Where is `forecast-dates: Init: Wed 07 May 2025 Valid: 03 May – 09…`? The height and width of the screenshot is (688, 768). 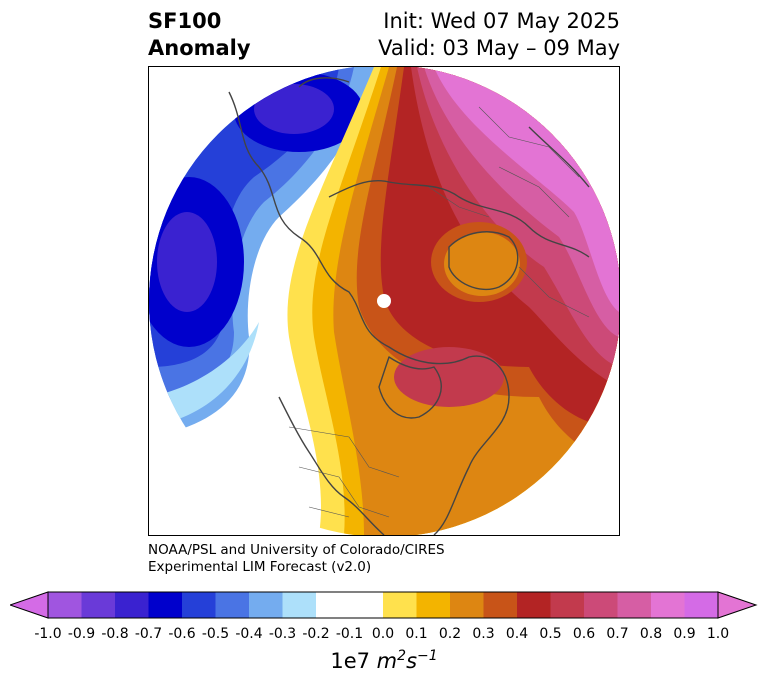
forecast-dates: Init: Wed 07 May 2025 Valid: 03 May – 09… is located at coordinates (499, 35).